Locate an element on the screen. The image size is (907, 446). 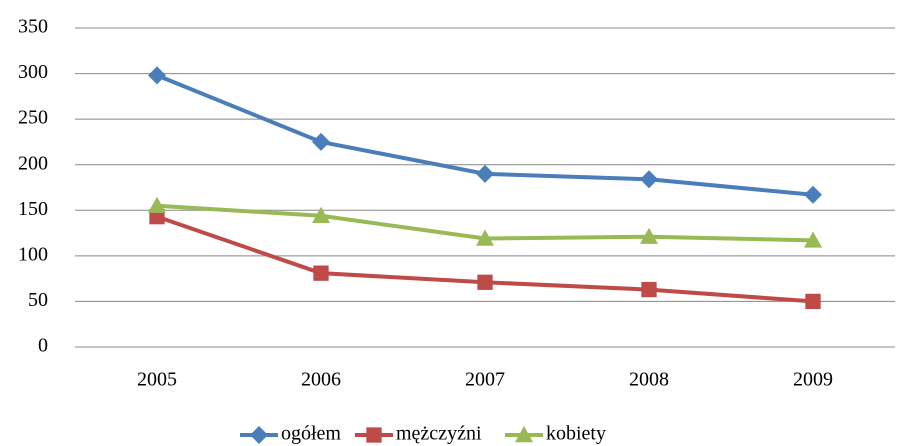
y-tick-label: 100 is located at coordinates (33, 254).